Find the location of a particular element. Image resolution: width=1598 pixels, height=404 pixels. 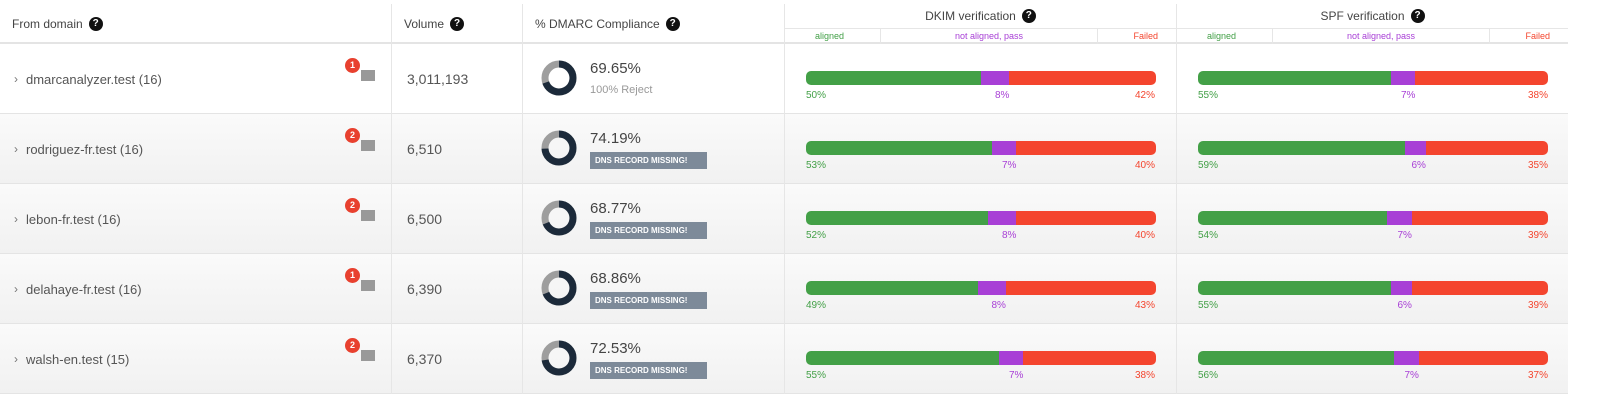

compliance-cell: 68.77% DNS RECORD MISSING! is located at coordinates (654, 219).